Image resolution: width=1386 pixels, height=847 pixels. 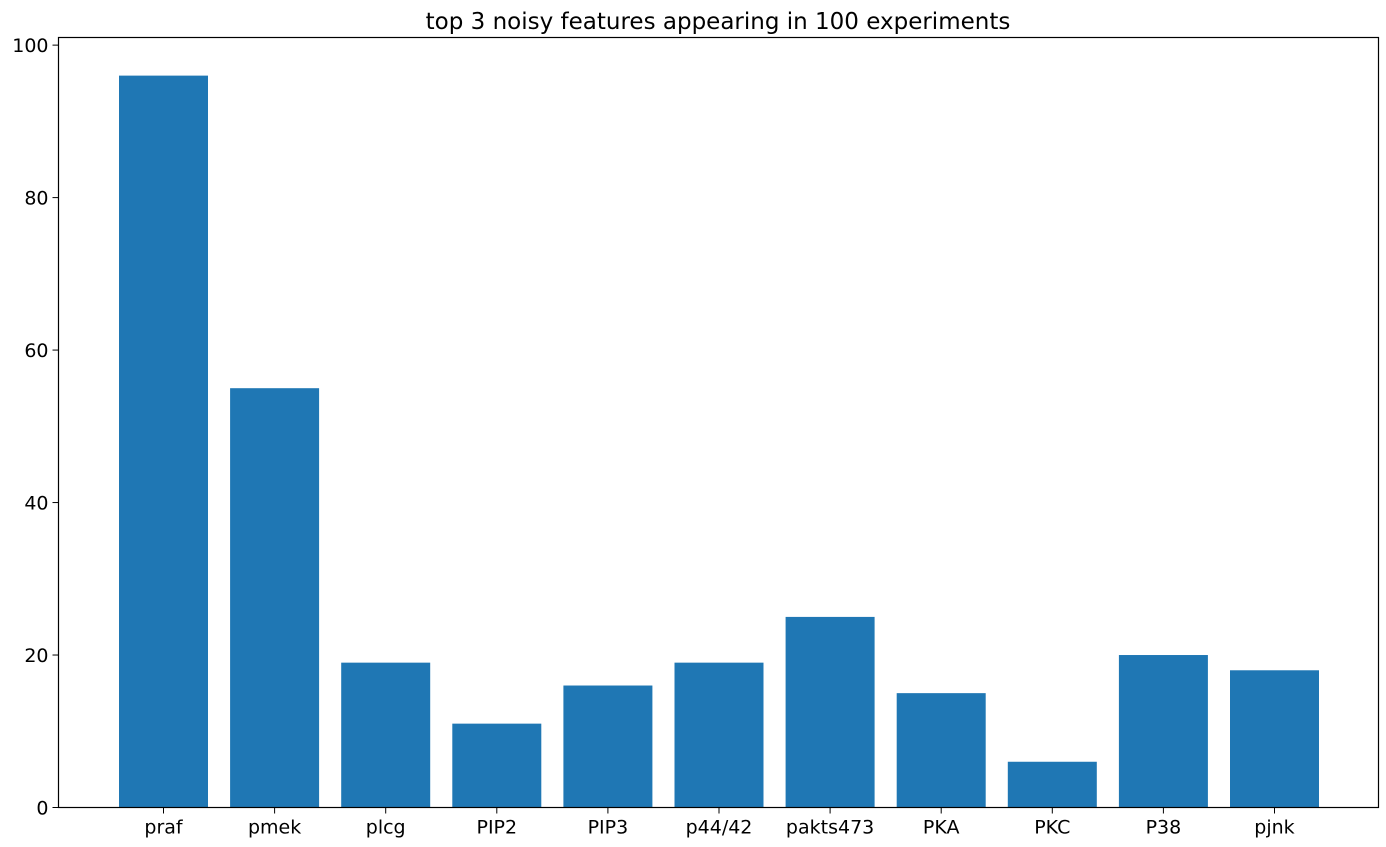 I want to click on y-axis-ticks: 0 20 40 60 80 100, so click(x=35, y=427).